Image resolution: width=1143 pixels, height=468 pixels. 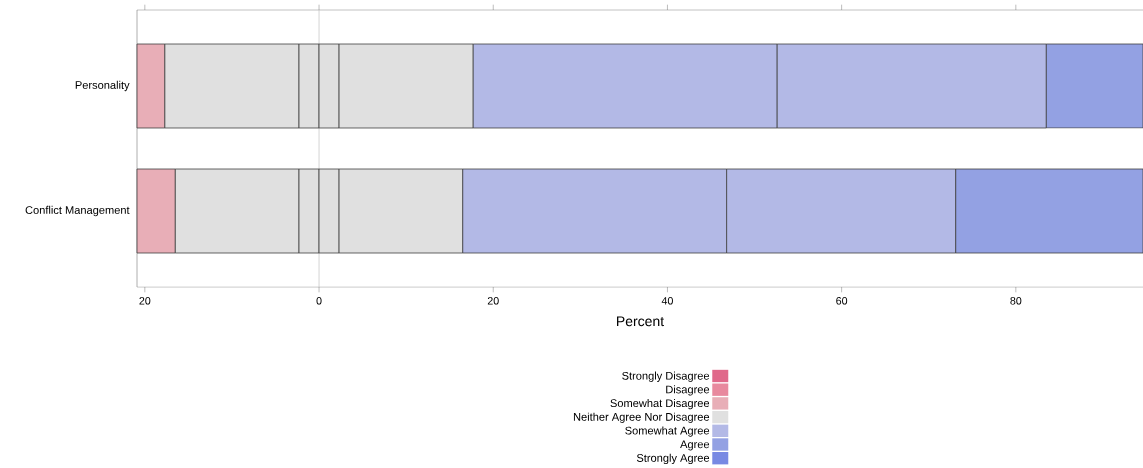 I want to click on legend-label: Neither Agree Nor Disagree, so click(x=641, y=417).